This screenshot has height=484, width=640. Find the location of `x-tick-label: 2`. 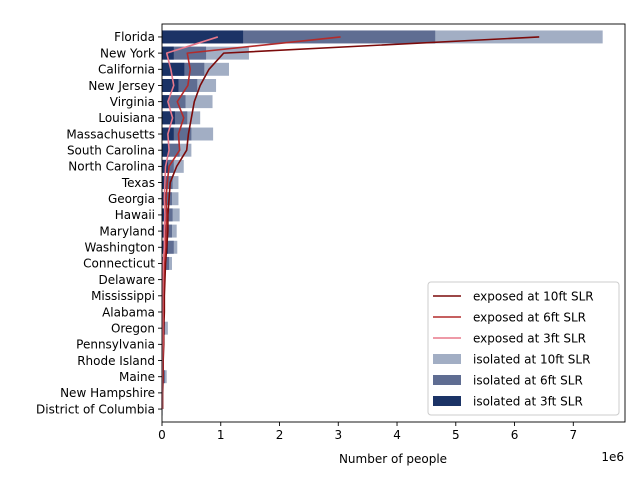

x-tick-label: 2 is located at coordinates (280, 435).